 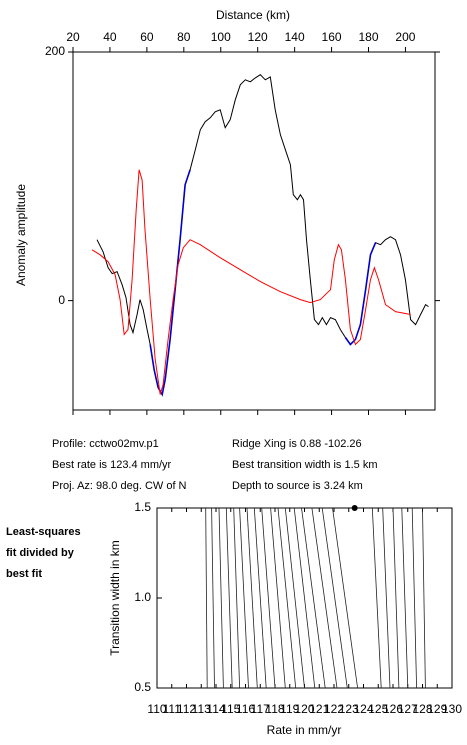 What do you see at coordinates (274, 709) in the screenshot?
I see `x-tick-label: 118` at bounding box center [274, 709].